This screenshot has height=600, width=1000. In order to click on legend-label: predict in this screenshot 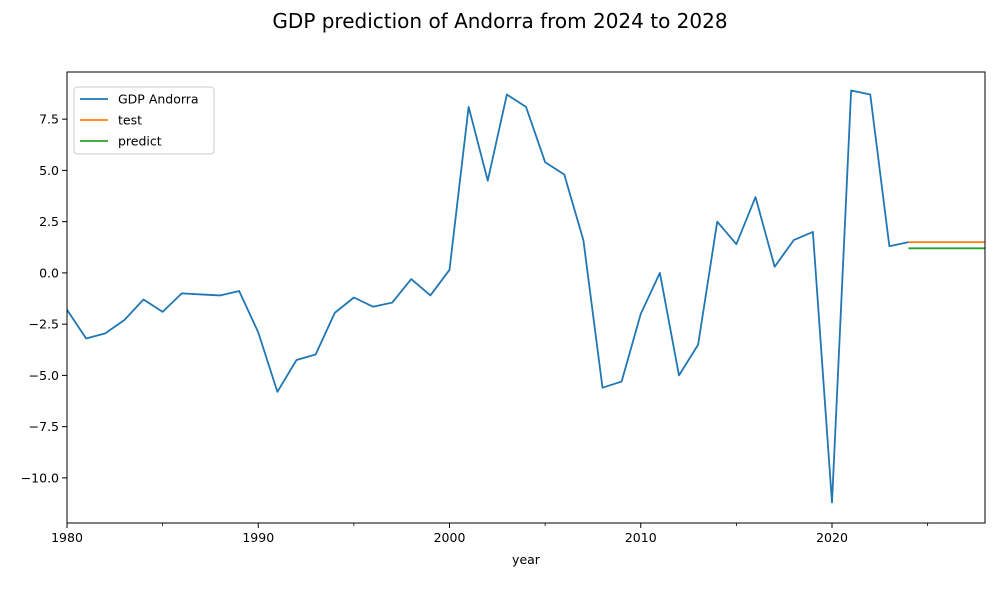, I will do `click(140, 141)`.